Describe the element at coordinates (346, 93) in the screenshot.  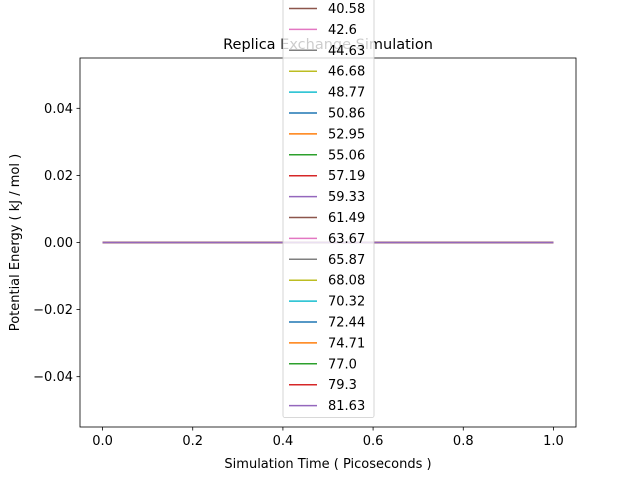
I see `legend-label-4: 48.77` at that location.